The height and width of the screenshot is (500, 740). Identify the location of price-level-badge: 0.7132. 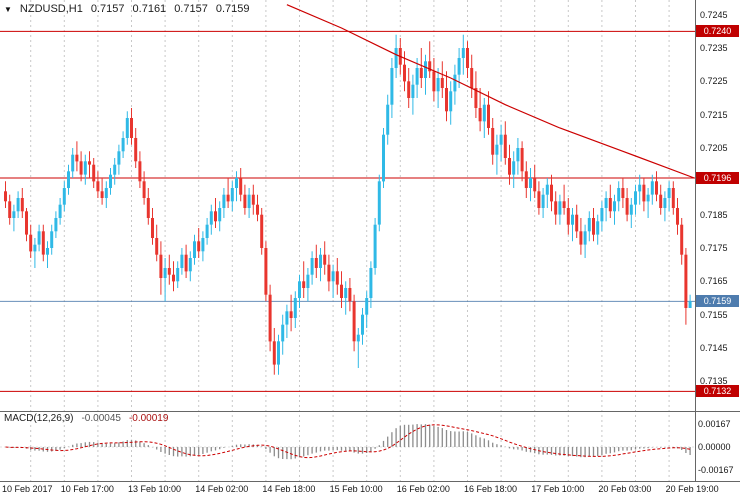
(717, 391).